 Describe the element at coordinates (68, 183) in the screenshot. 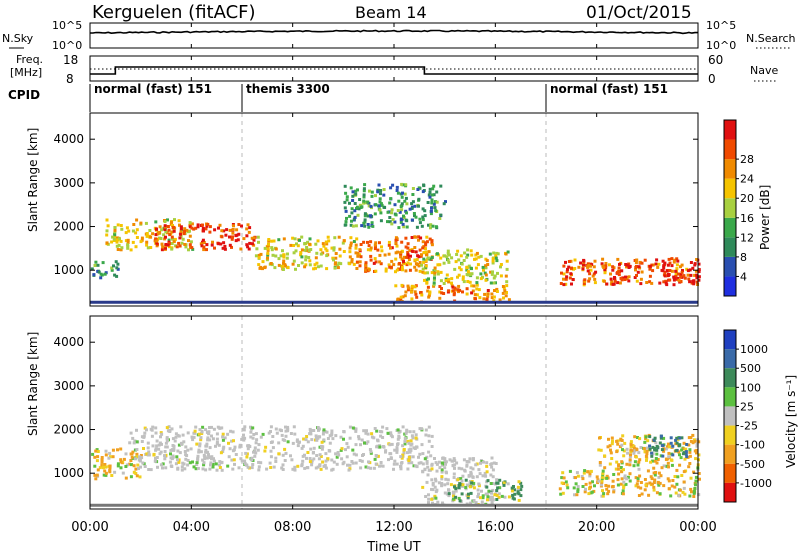

I see `ytick-label: 3000` at that location.